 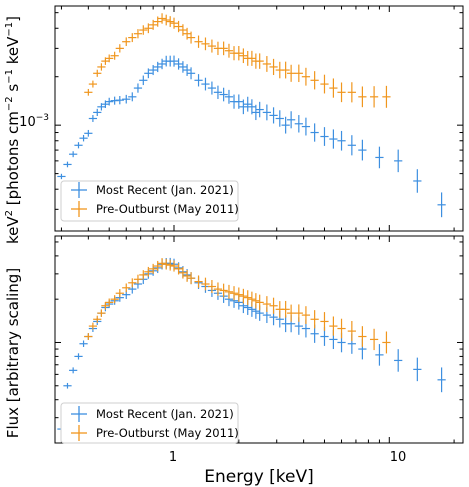 I want to click on bottom-legend-box, so click(x=149, y=423).